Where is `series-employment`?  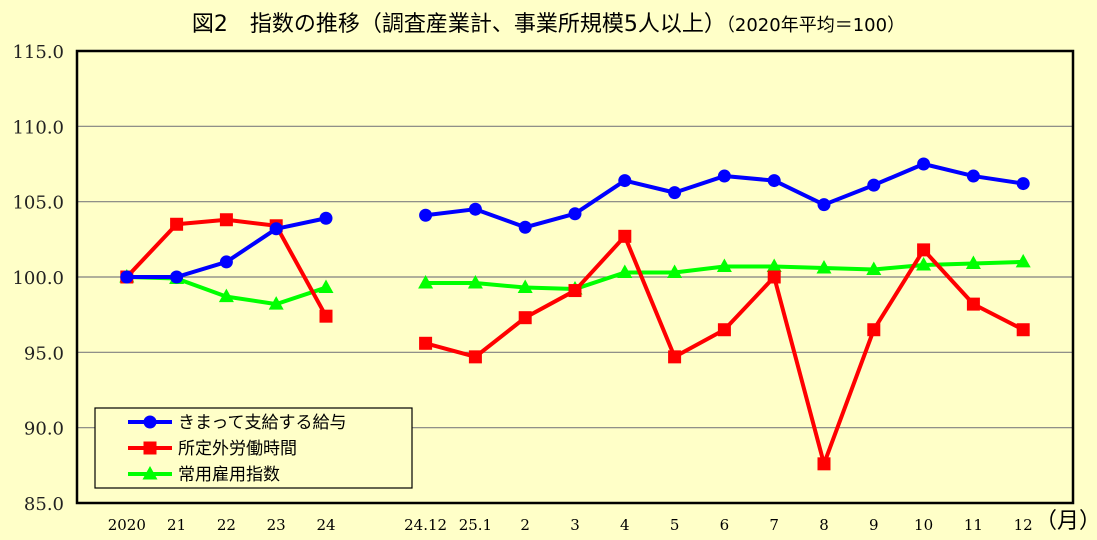
series-employment is located at coordinates (575, 281).